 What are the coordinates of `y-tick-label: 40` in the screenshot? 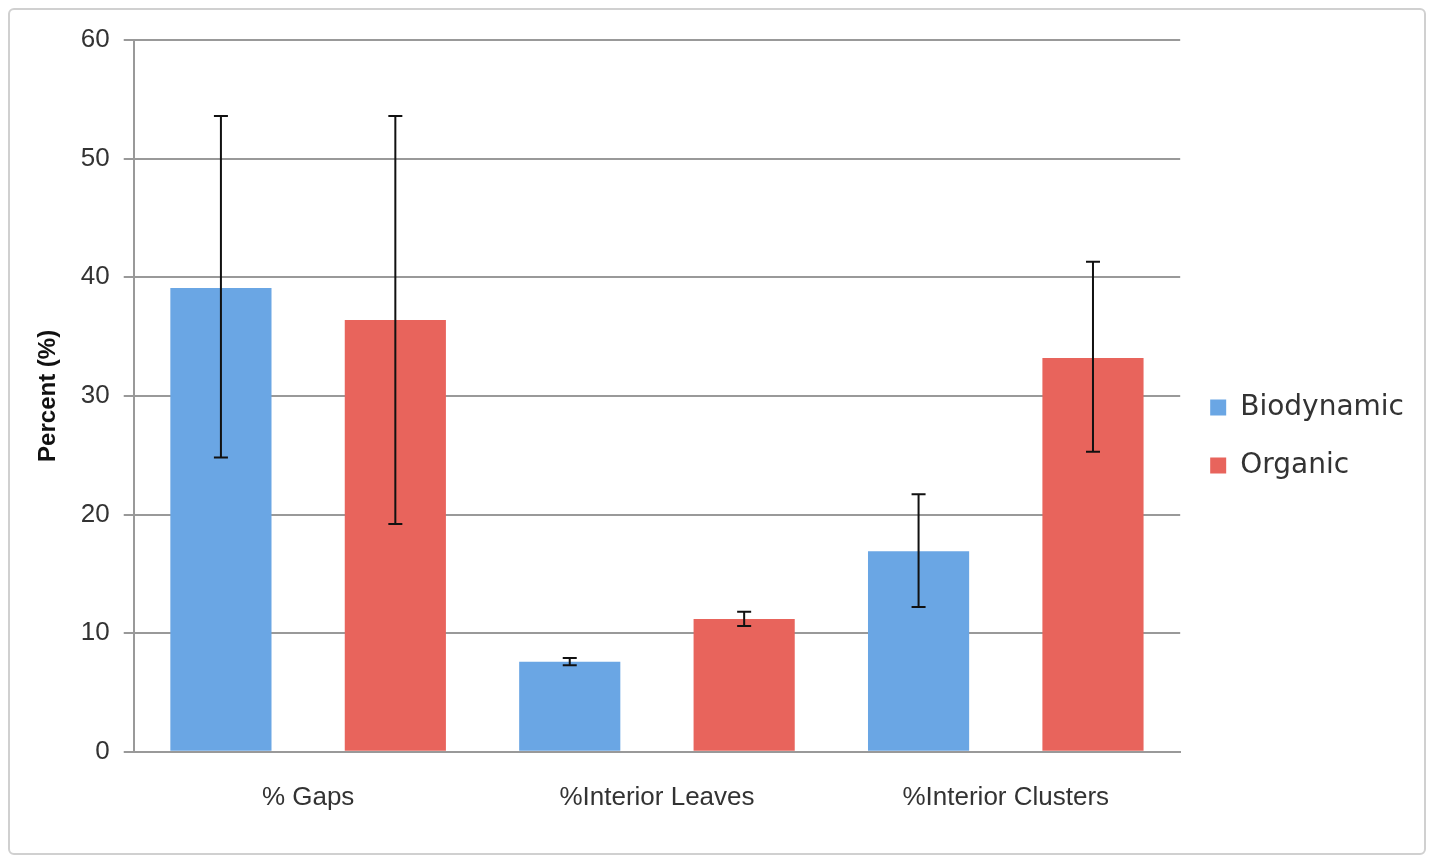 It's located at (95, 275).